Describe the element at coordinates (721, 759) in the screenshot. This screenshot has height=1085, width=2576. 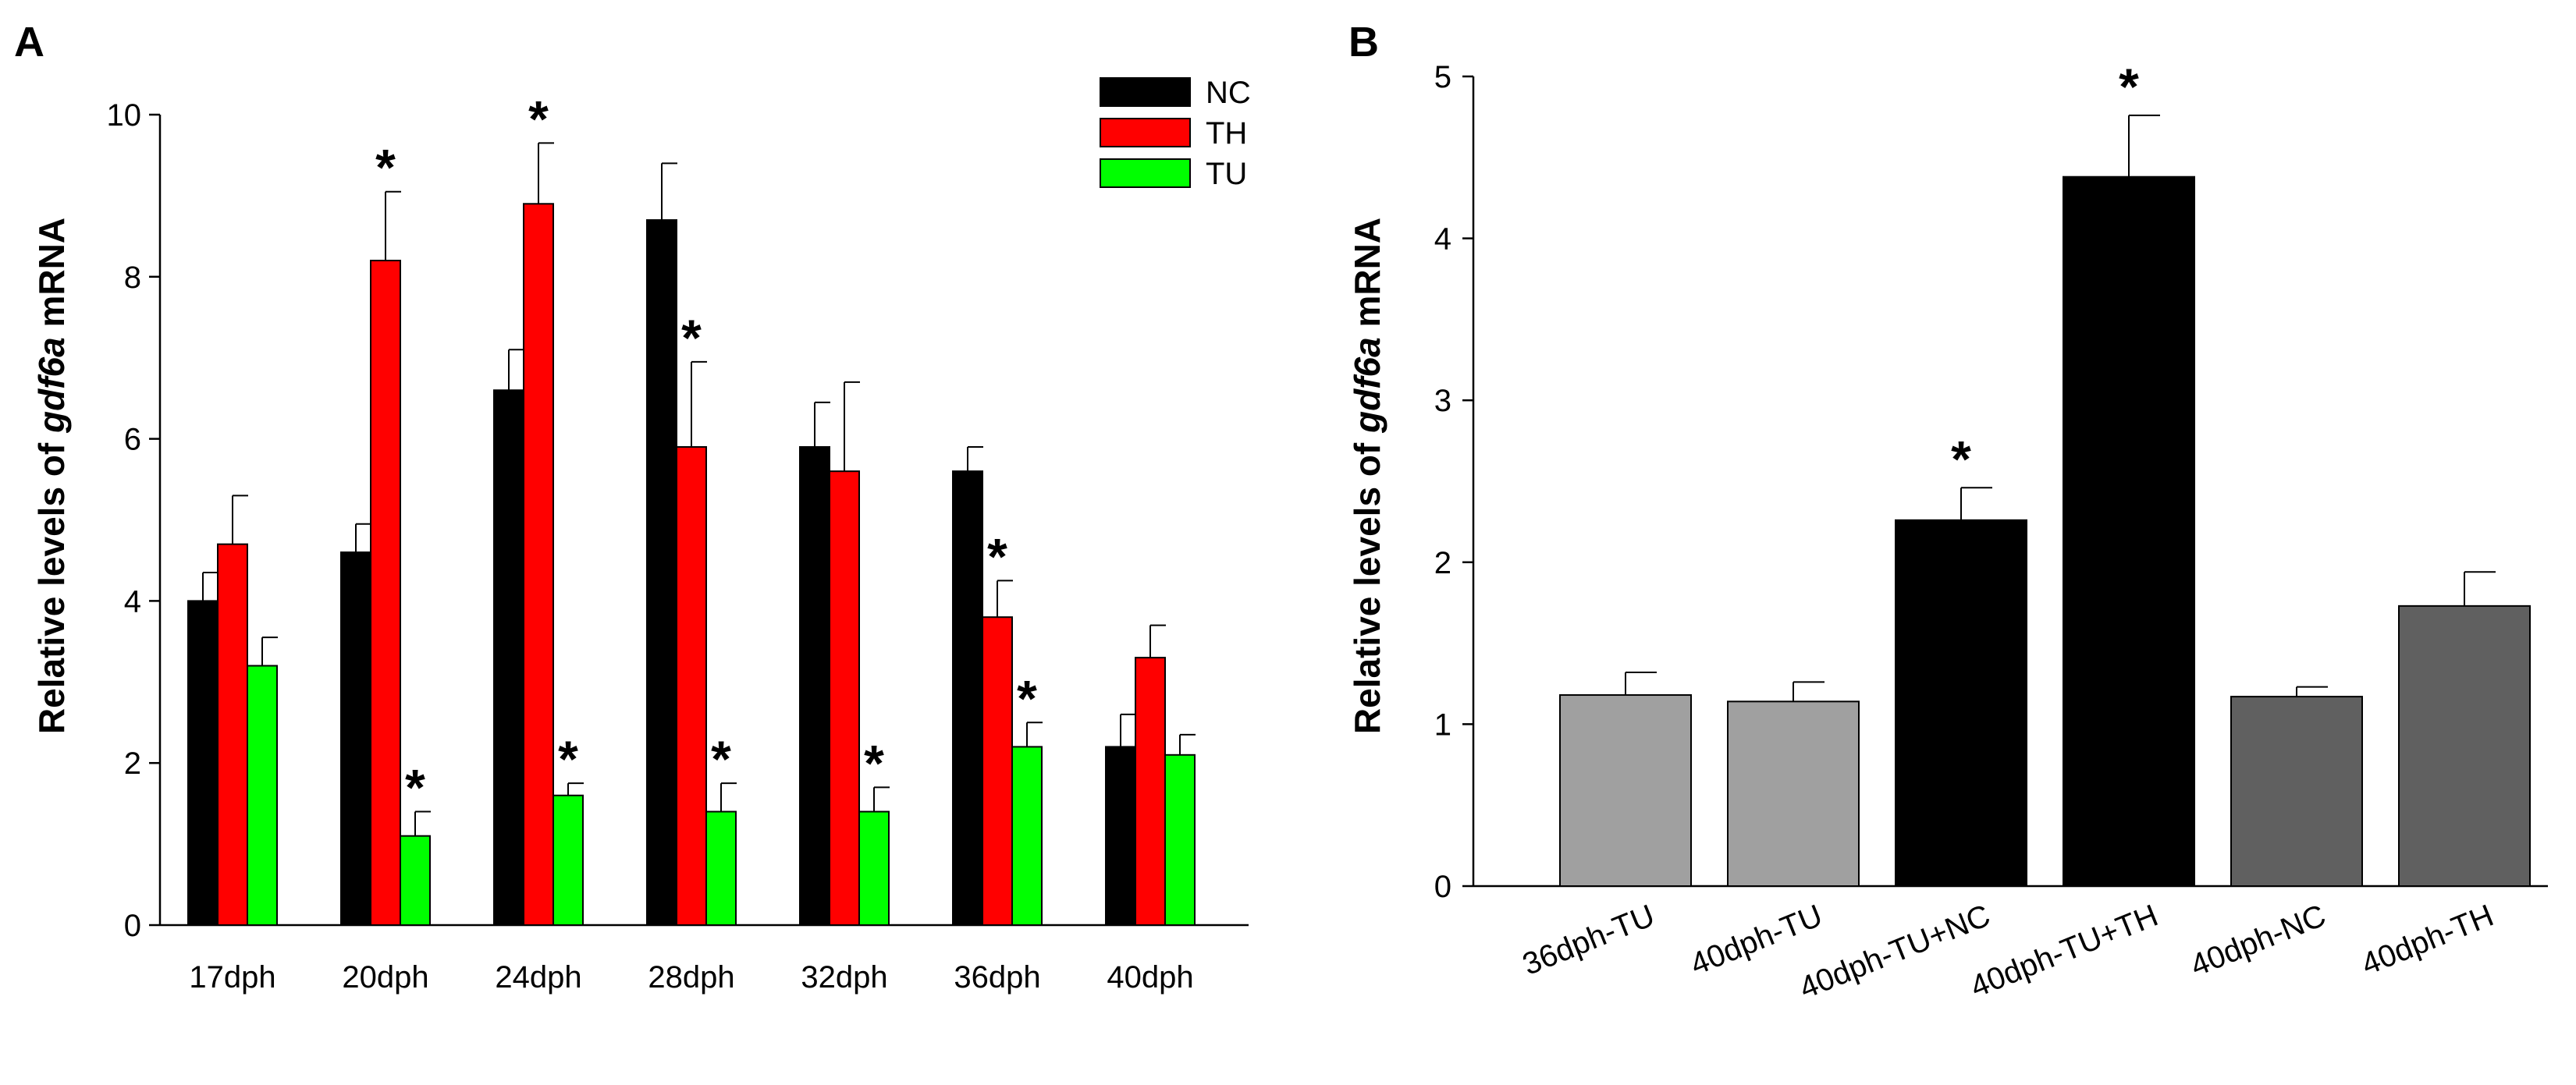
I see `significance-star-tu-28dph: *` at that location.